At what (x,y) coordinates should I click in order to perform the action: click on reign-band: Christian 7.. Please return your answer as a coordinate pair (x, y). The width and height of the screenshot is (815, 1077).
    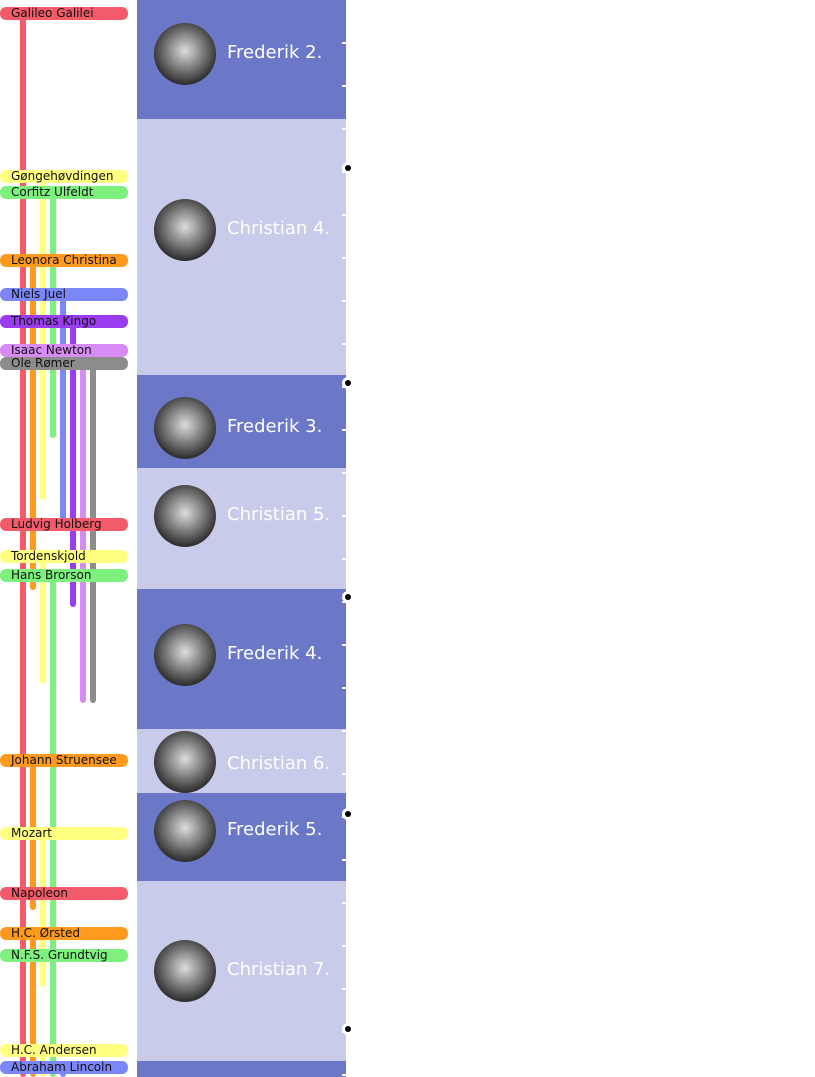
    Looking at the image, I should click on (241, 971).